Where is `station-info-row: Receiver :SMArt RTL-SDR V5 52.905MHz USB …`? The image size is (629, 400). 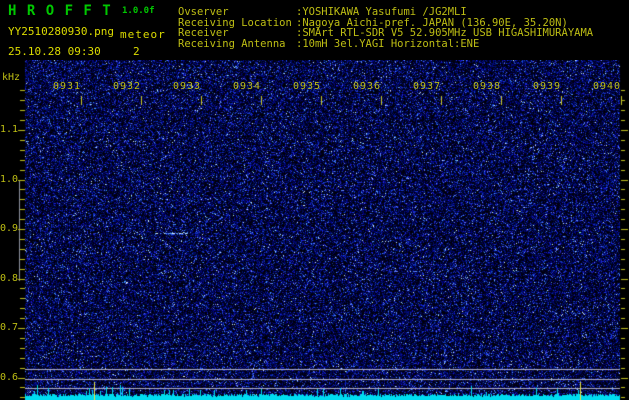
station-info-row: Receiver :SMArt RTL-SDR V5 52.905MHz USB … is located at coordinates (385, 33).